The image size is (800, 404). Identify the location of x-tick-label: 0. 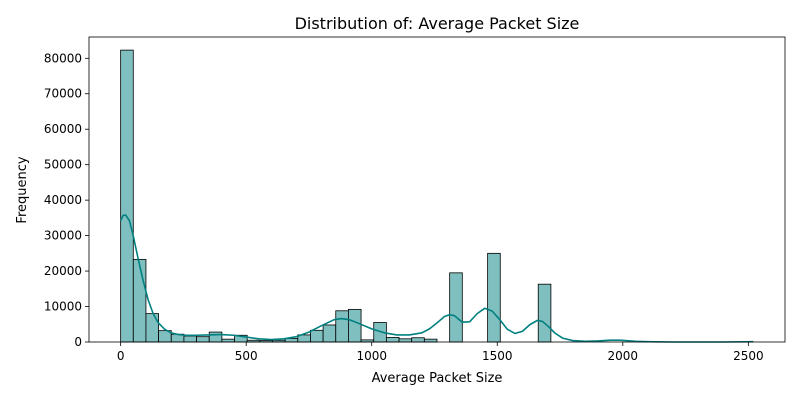
(121, 356).